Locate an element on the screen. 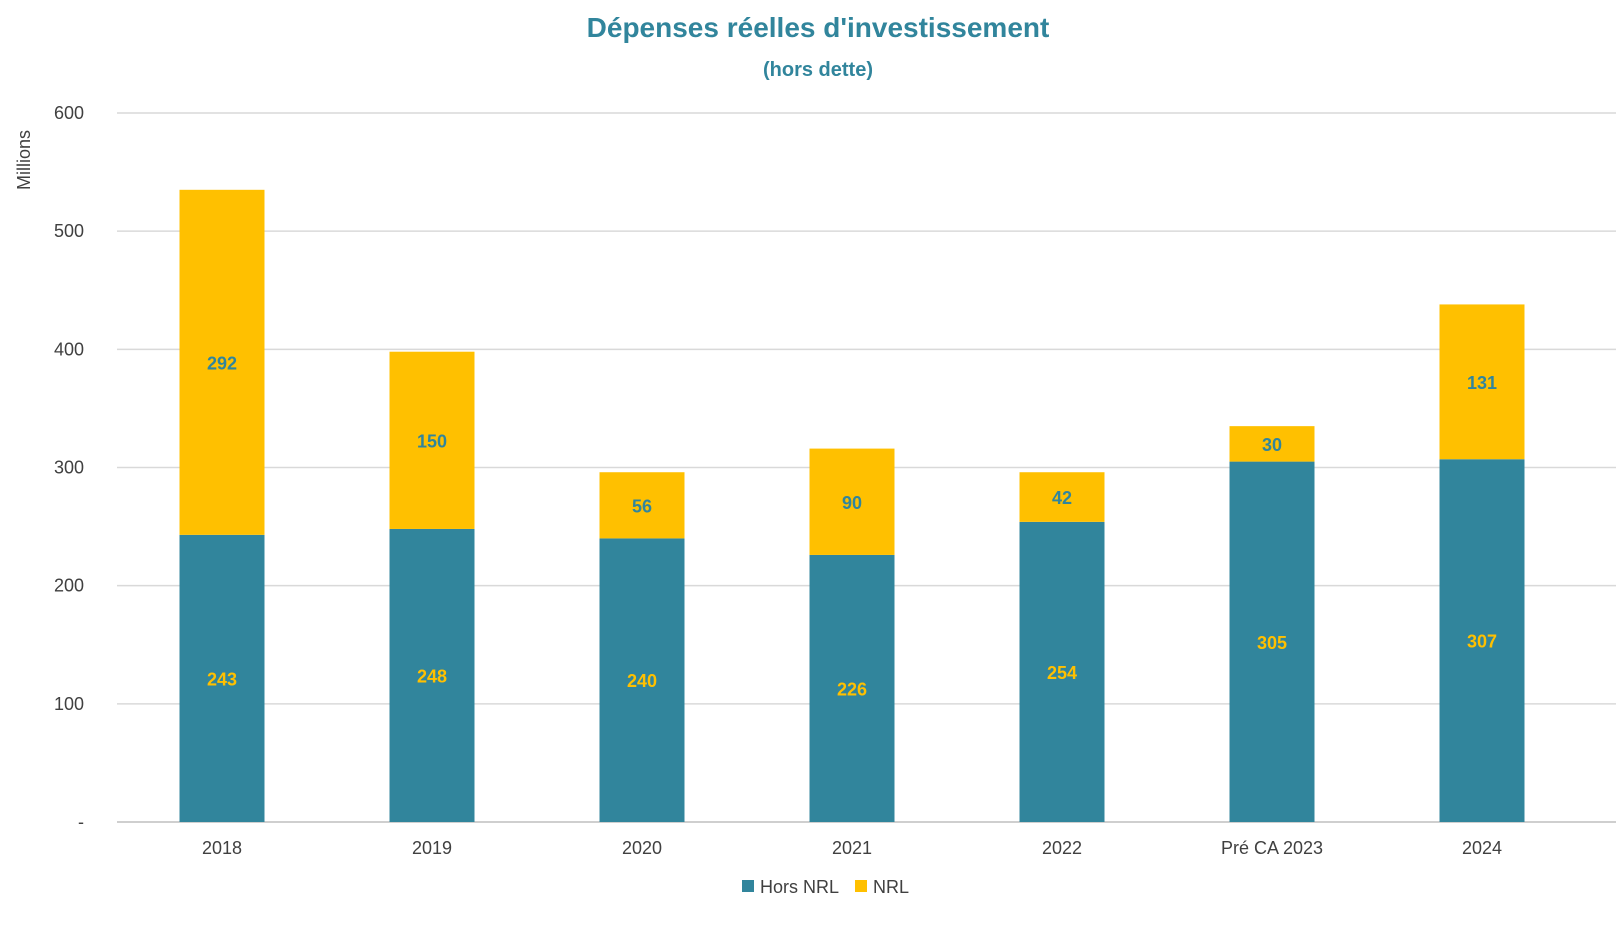  data-label: 248 is located at coordinates (432, 676).